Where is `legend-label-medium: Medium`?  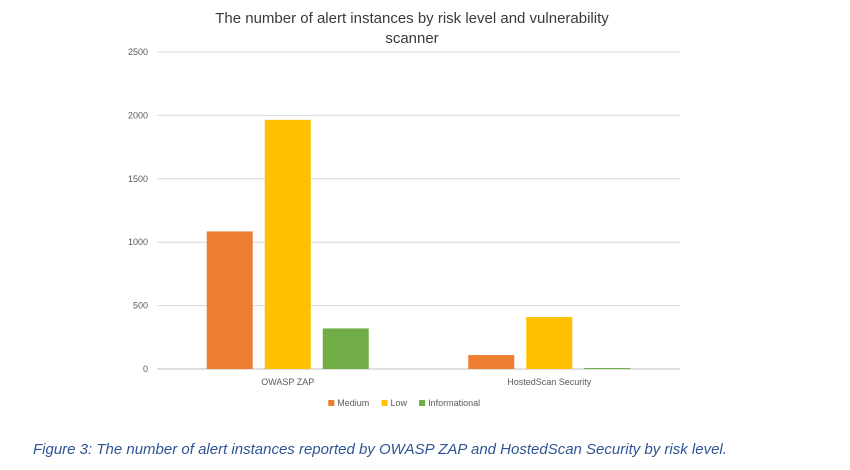 legend-label-medium: Medium is located at coordinates (353, 403).